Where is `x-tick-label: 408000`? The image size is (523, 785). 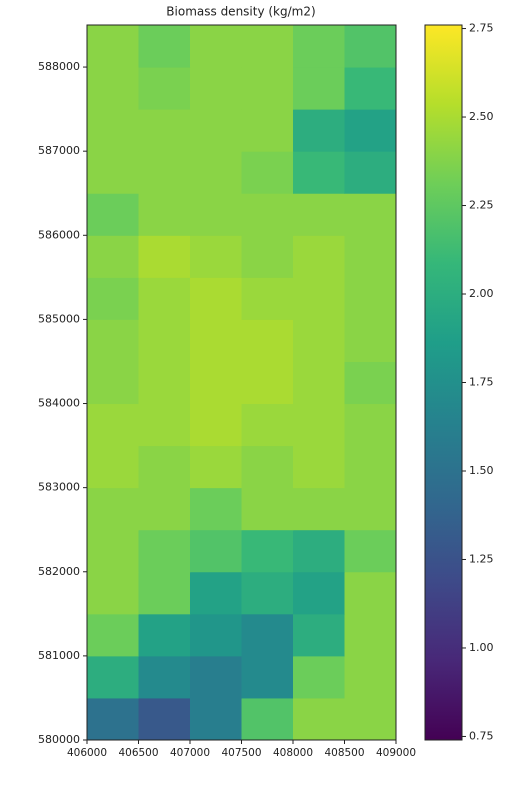 x-tick-label: 408000 is located at coordinates (293, 753).